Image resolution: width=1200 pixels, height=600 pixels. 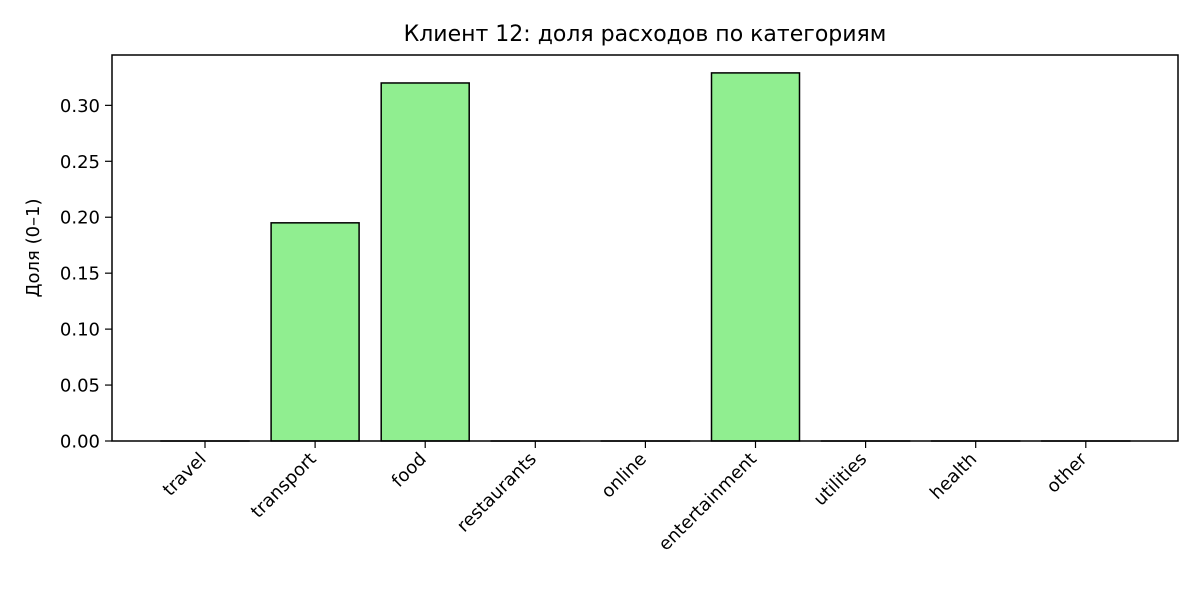 What do you see at coordinates (80, 386) in the screenshot?
I see `y-tick-label: 0.05` at bounding box center [80, 386].